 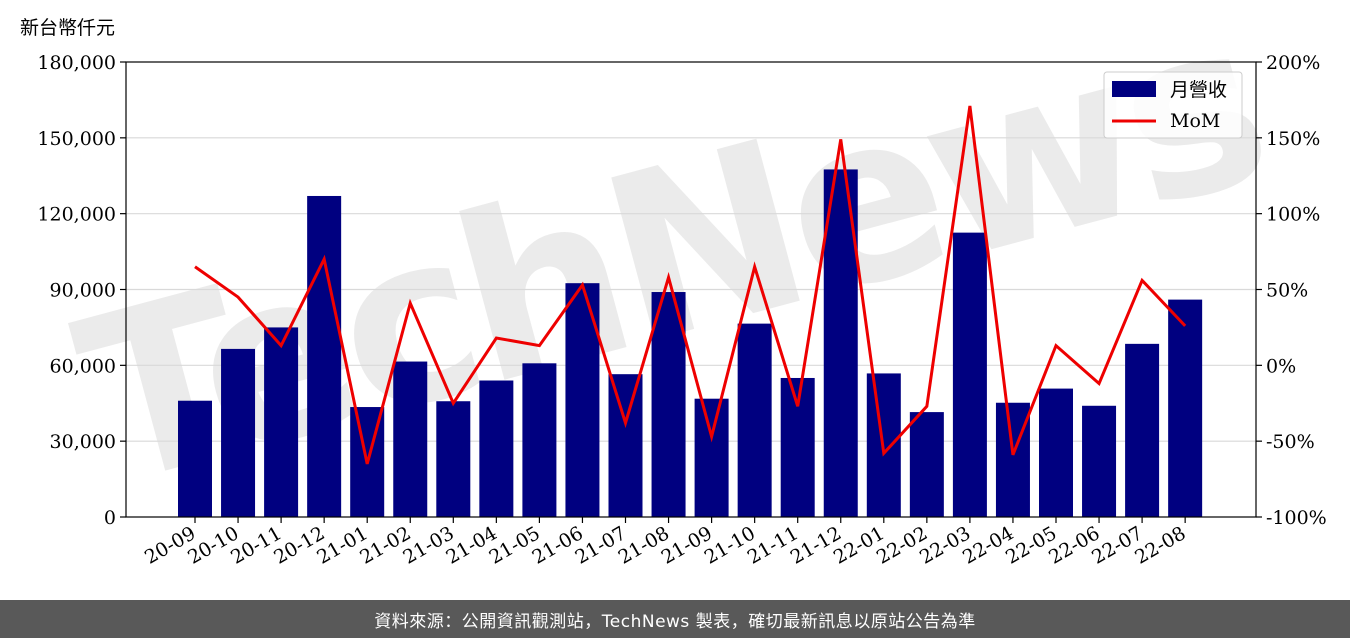 I want to click on x-tick-label: 22-08, so click(x=1160, y=545).